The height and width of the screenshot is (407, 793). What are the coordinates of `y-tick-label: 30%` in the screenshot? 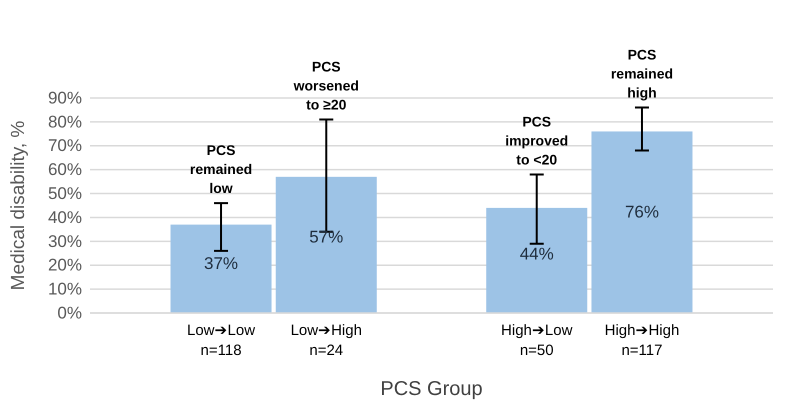 It's located at (65, 241).